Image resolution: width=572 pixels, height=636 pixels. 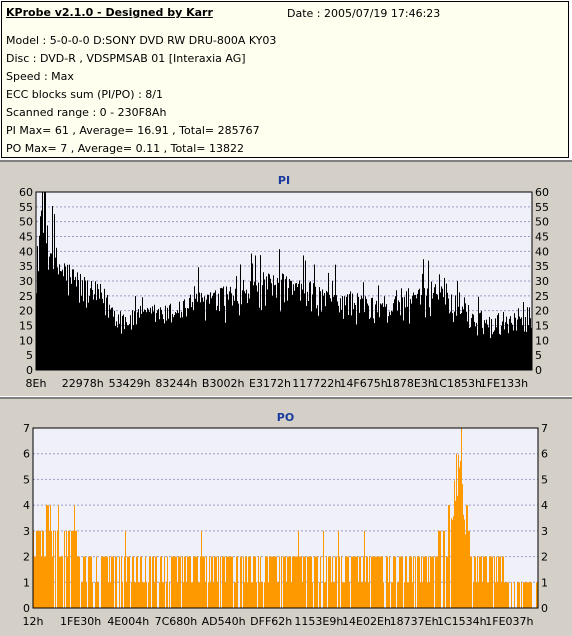 What do you see at coordinates (29, 355) in the screenshot?
I see `y-tick-label: 5` at bounding box center [29, 355].